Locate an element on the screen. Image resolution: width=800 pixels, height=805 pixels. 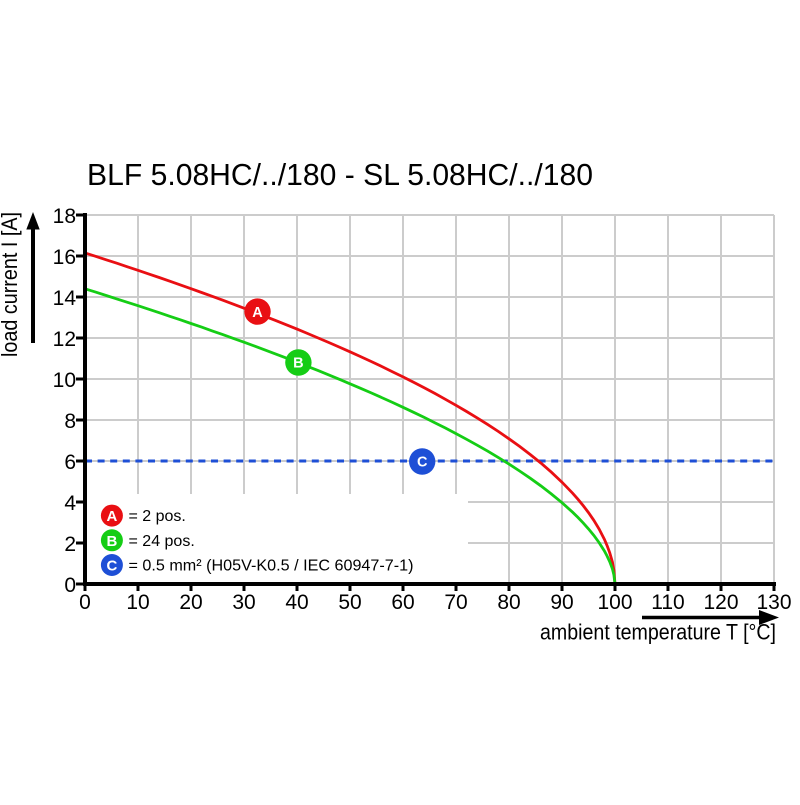
svg-text: 80 is located at coordinates (508, 602).